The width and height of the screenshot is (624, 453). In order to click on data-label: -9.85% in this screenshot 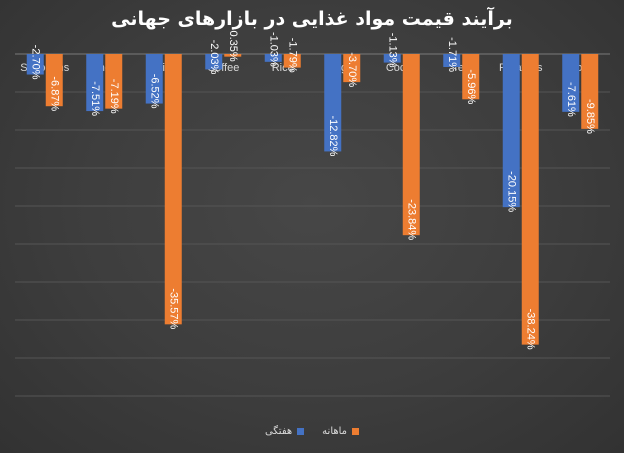, I will do `click(590, 116)`.